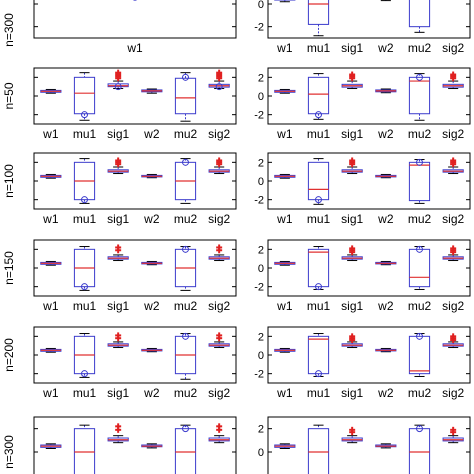  I want to click on row-label: n=300, so click(9, 30).